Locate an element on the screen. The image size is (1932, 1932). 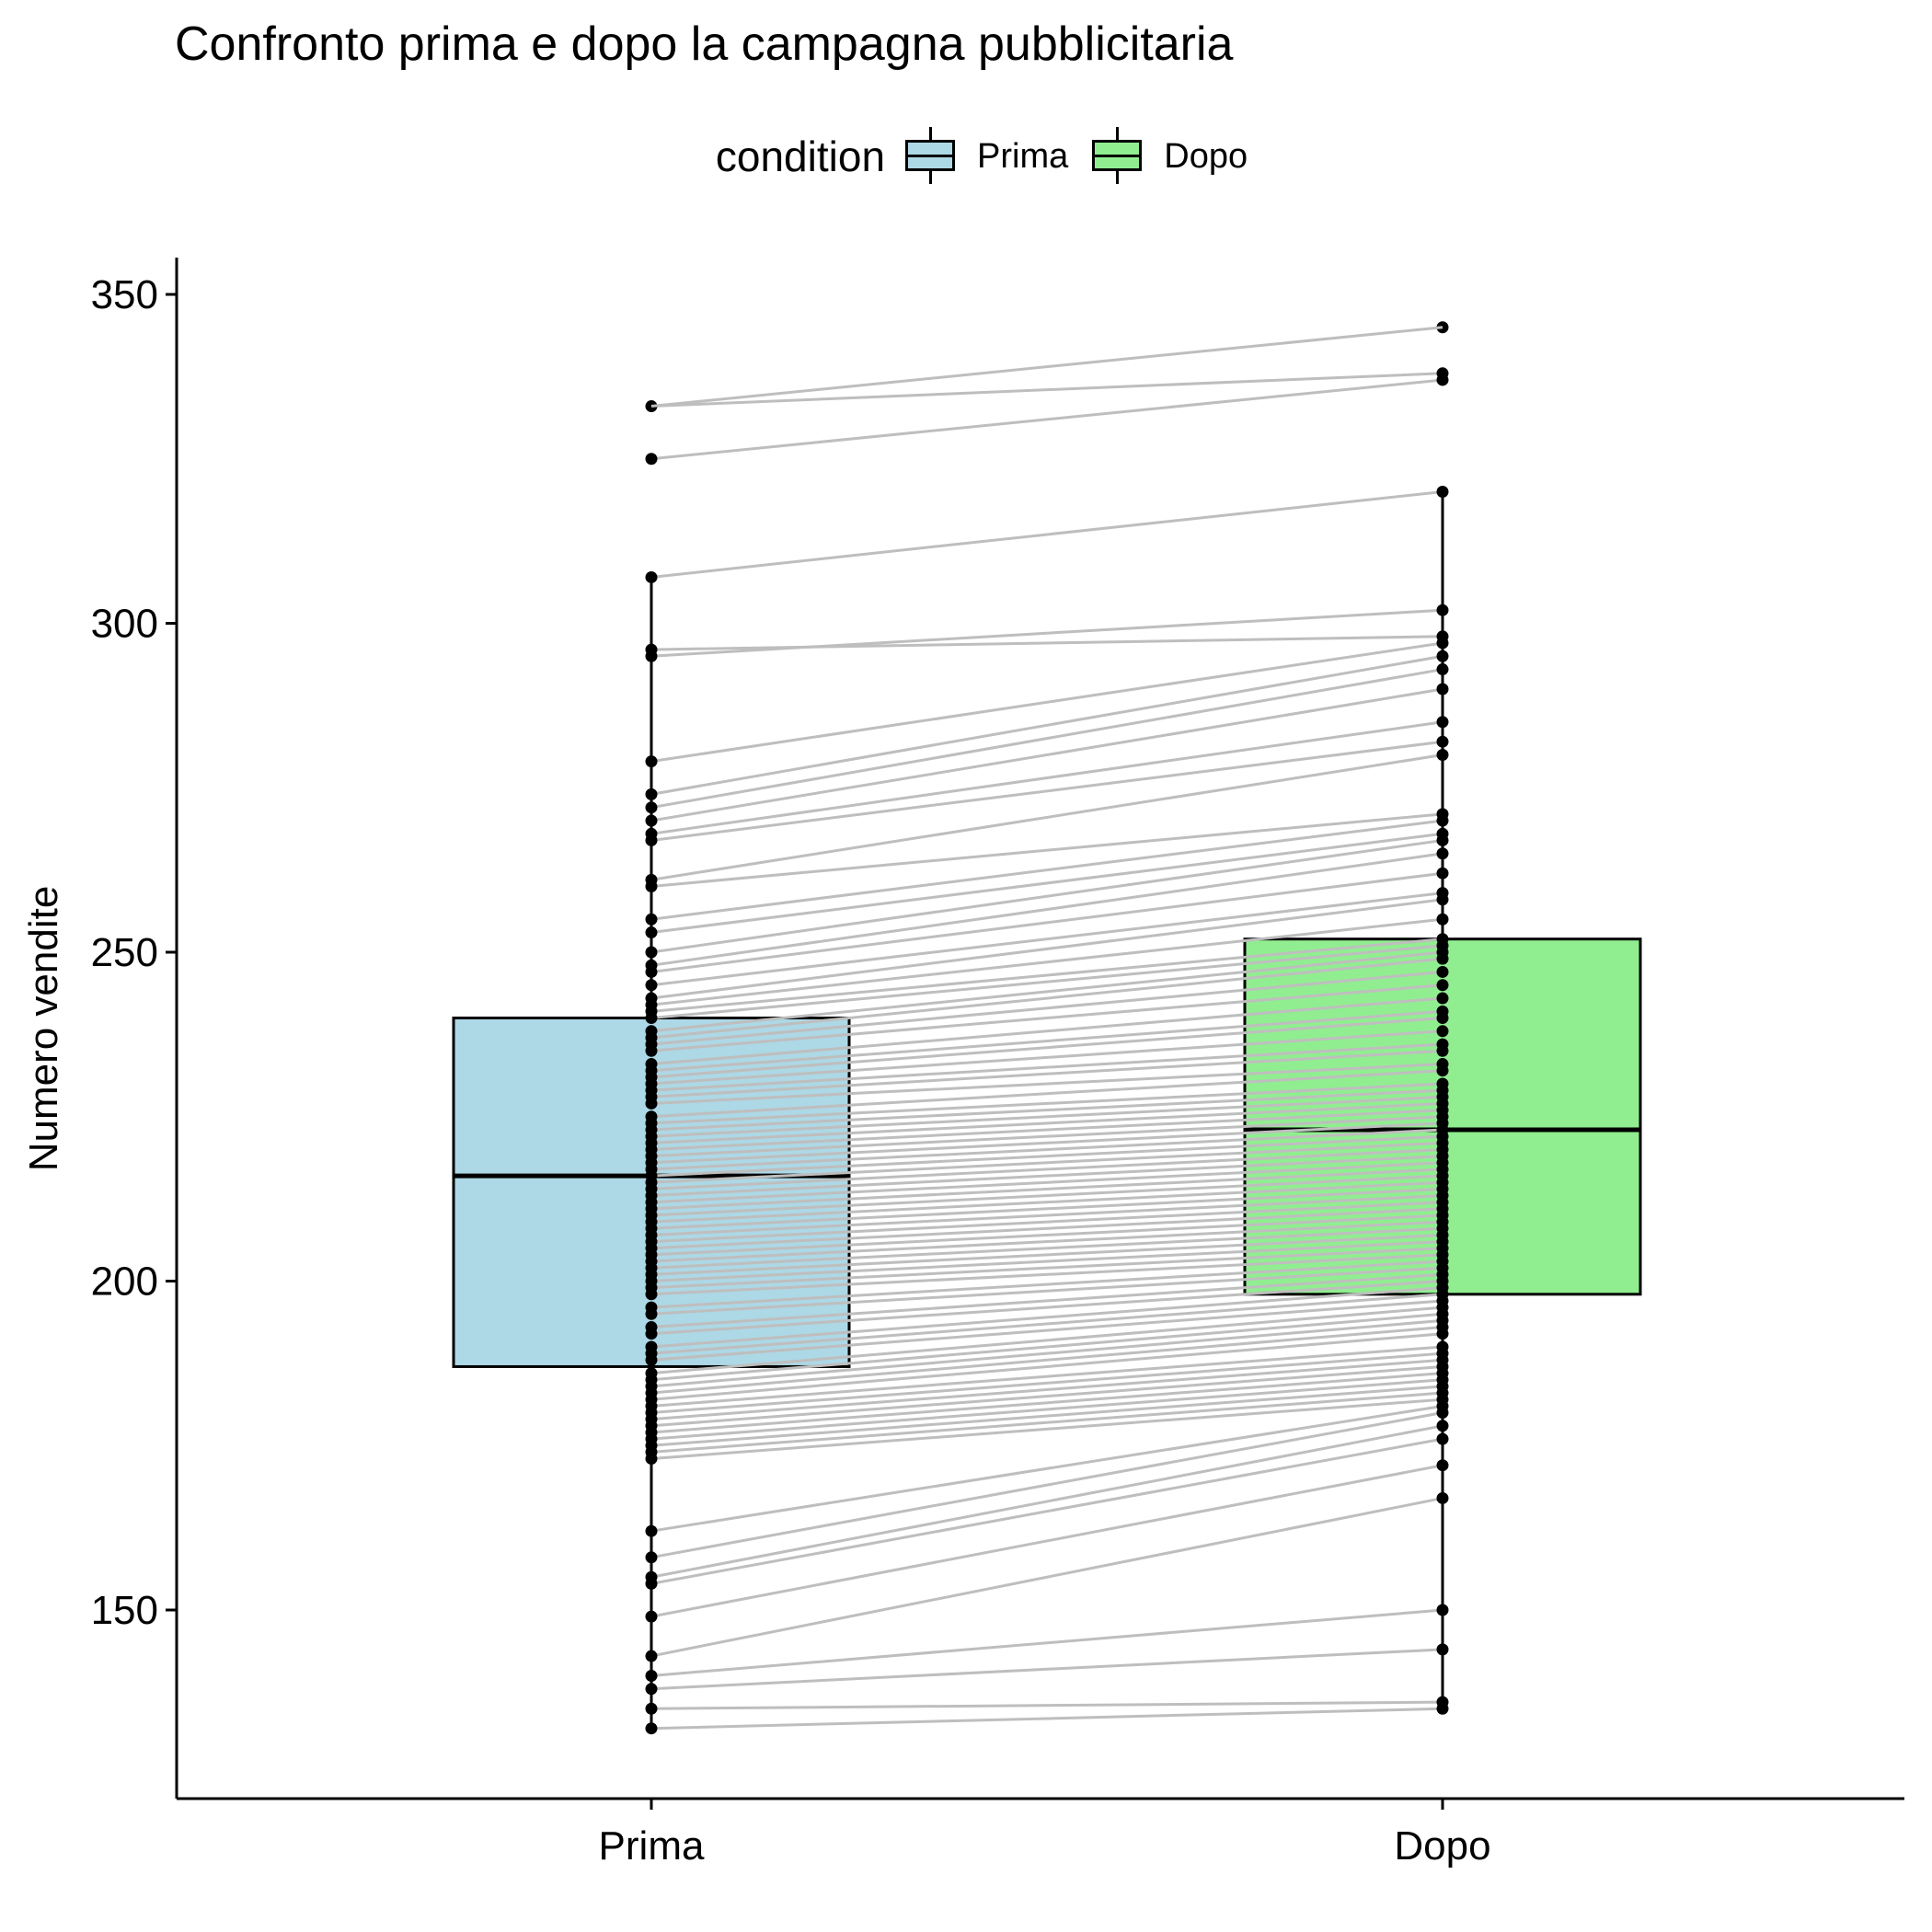
legend: condition Prima Dopo is located at coordinates (966, 156).